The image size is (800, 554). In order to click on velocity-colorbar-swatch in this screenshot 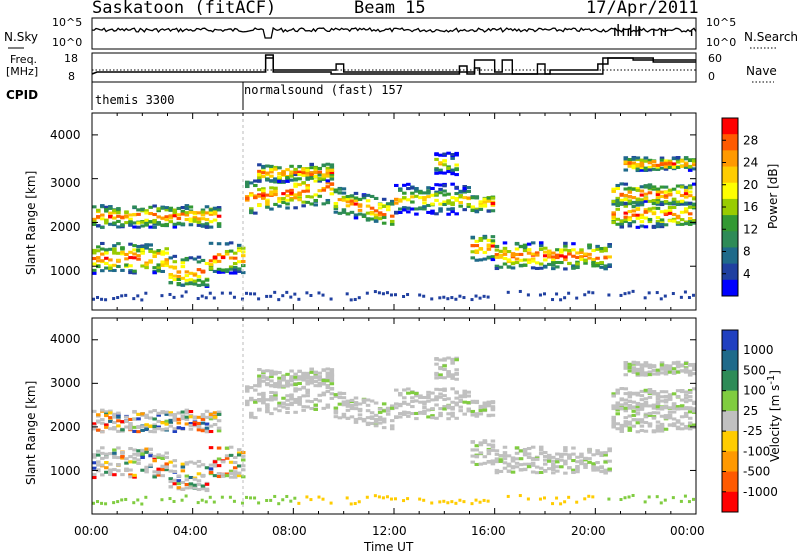, I will do `click(730, 441)`.